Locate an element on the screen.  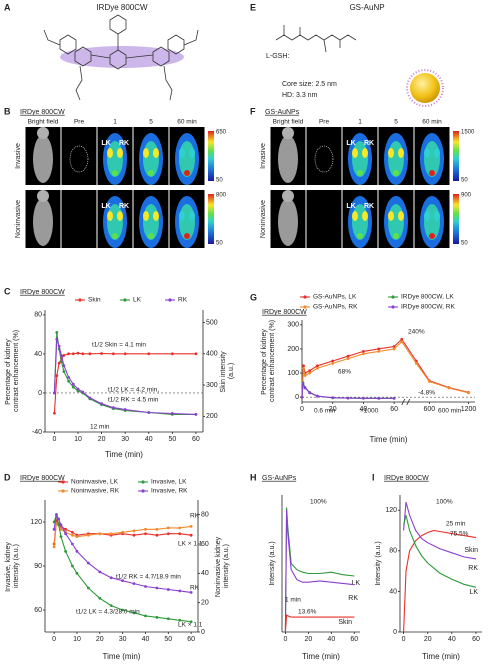
y2-tick-label: 80 is located at coordinates (205, 515).